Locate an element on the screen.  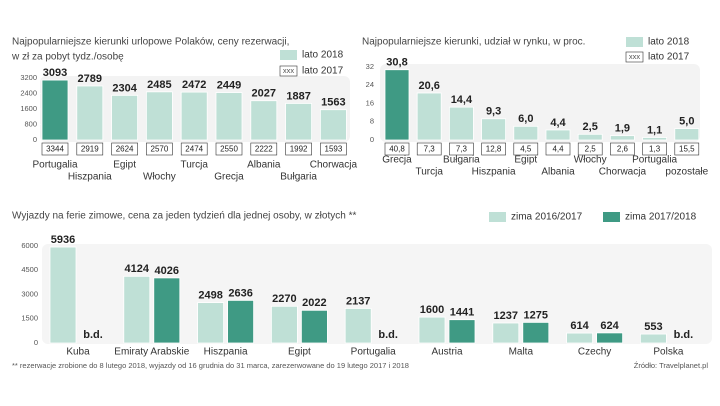
box-label: 3344 is located at coordinates (55, 149).